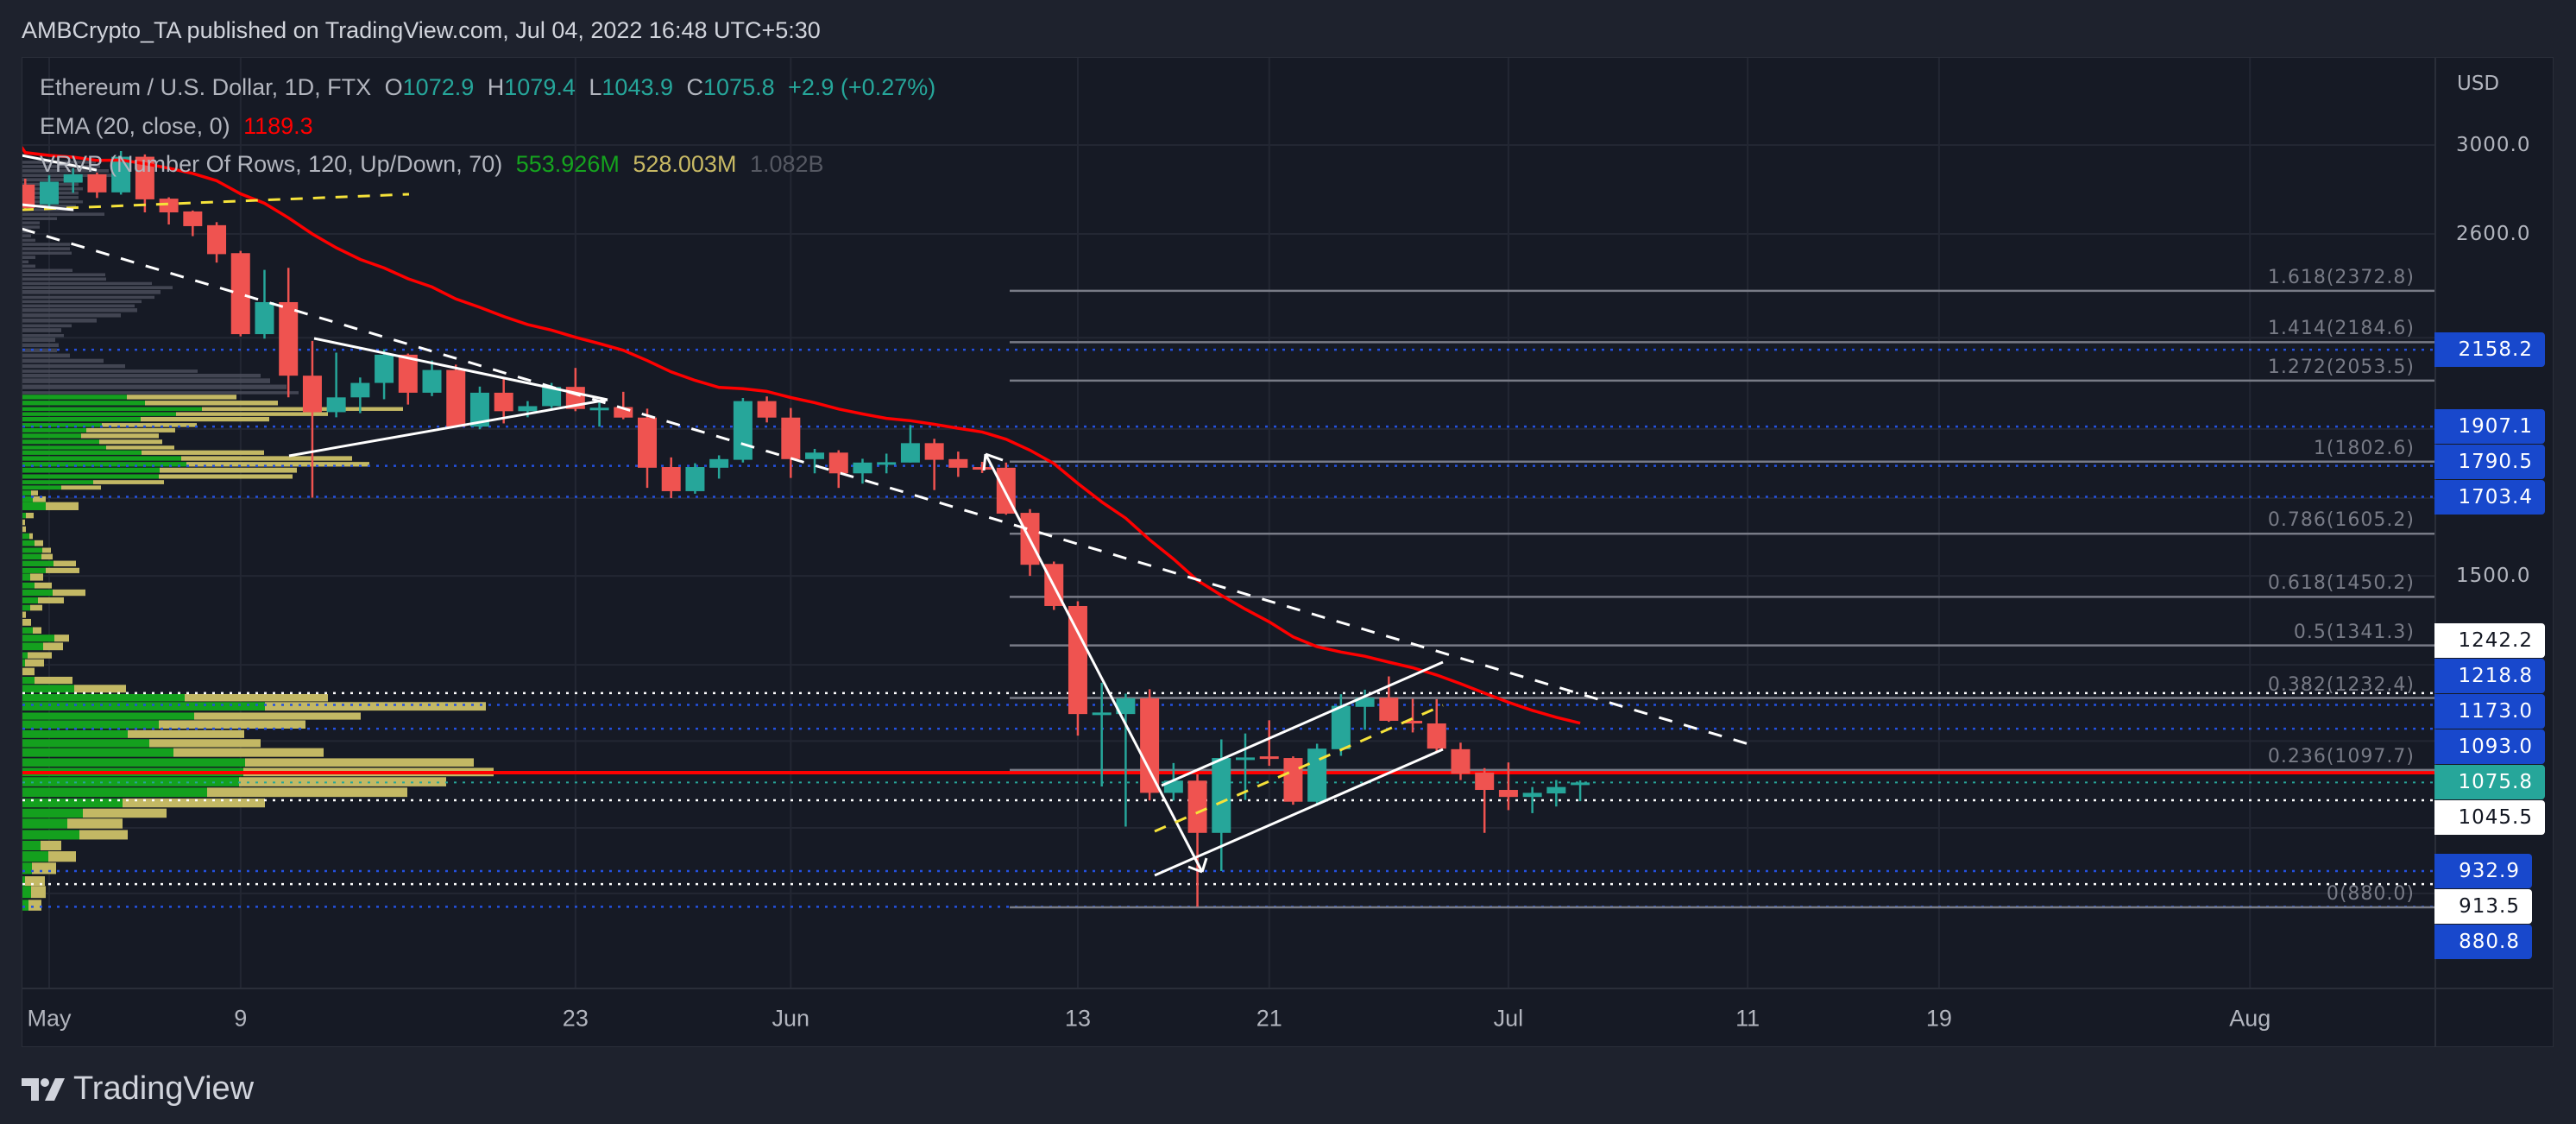  Describe the element at coordinates (2483, 871) in the screenshot. I see `price-marker-blue: 932.9` at that location.